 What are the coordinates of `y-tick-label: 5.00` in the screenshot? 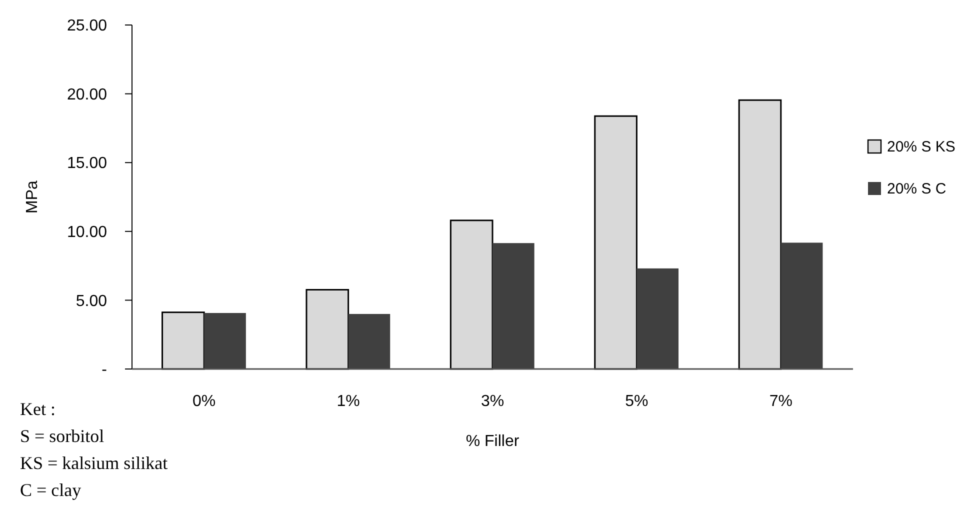 It's located at (92, 301).